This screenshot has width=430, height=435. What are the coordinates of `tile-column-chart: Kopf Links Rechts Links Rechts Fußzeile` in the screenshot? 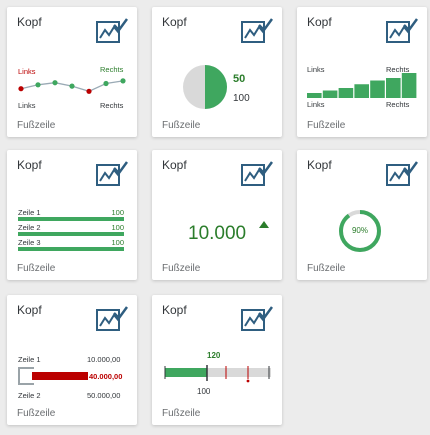 It's located at (362, 72).